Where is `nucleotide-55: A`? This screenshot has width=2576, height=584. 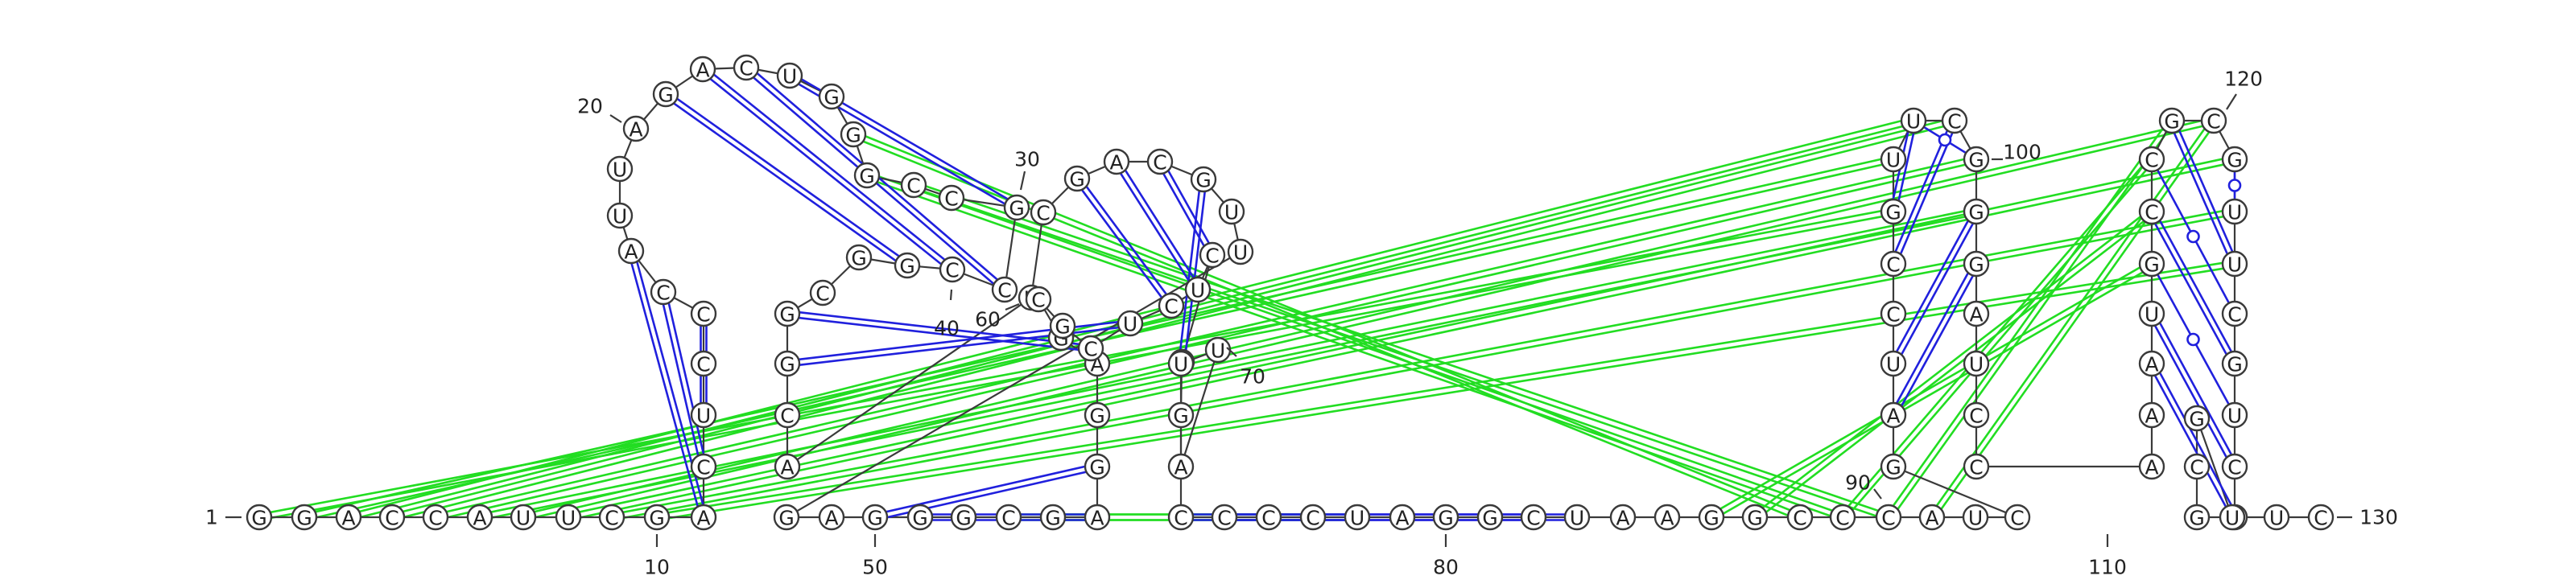 nucleotide-55: A is located at coordinates (1097, 517).